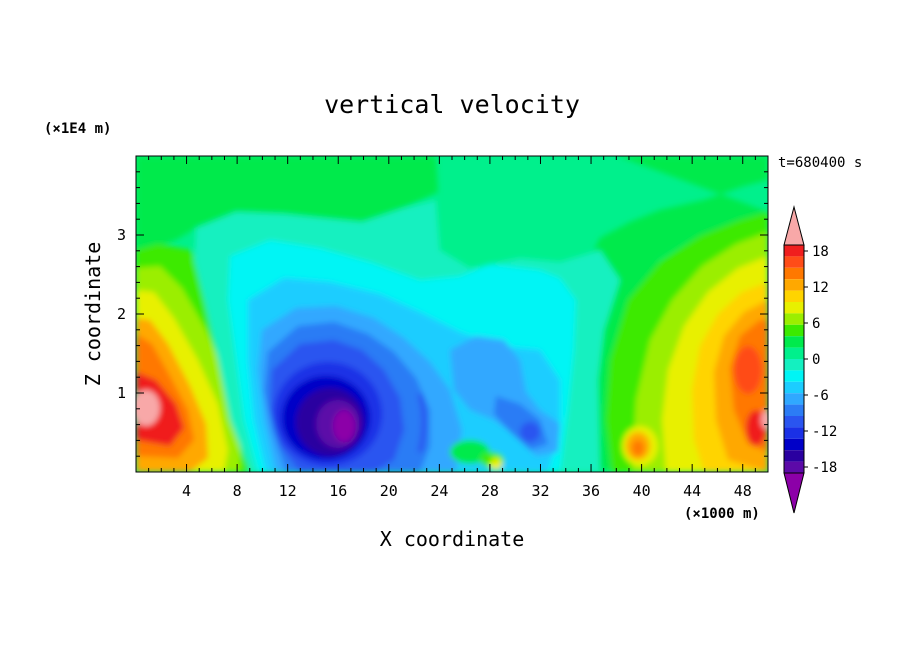  I want to click on x-tick-label: 28, so click(490, 491).